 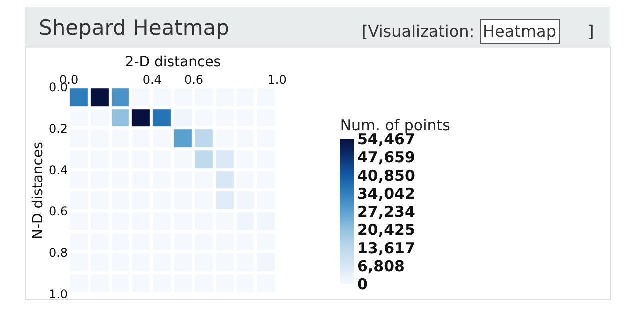 I want to click on color-bar-label: 6,808, so click(x=381, y=266).